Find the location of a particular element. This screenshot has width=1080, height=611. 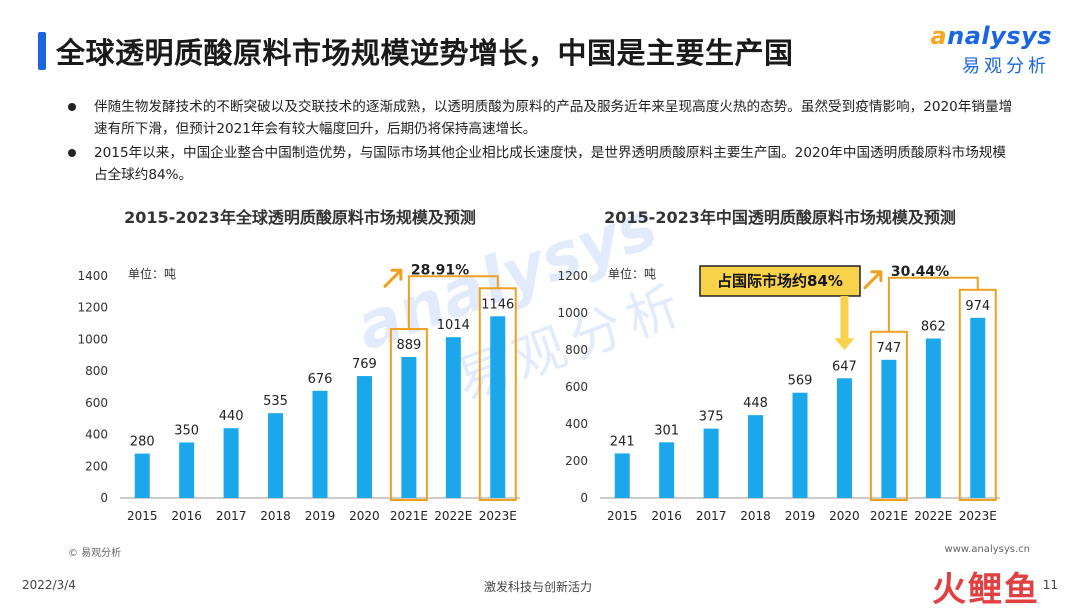

chart-title: 2015-2023年全球透明质酸原料市场规模及预测 is located at coordinates (300, 217).